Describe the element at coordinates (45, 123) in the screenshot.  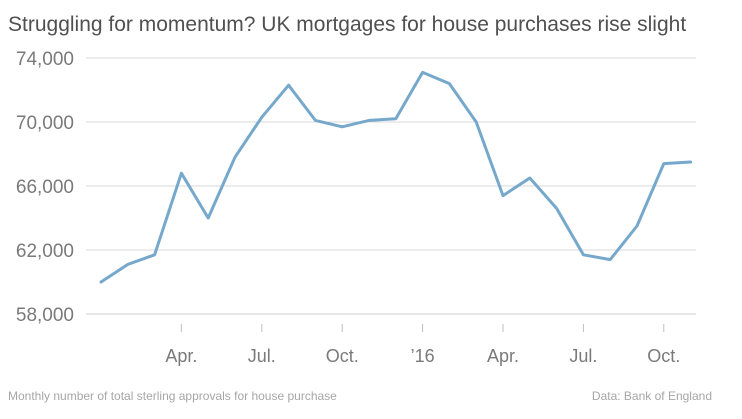
I see `y-tick-label: 70,000` at that location.